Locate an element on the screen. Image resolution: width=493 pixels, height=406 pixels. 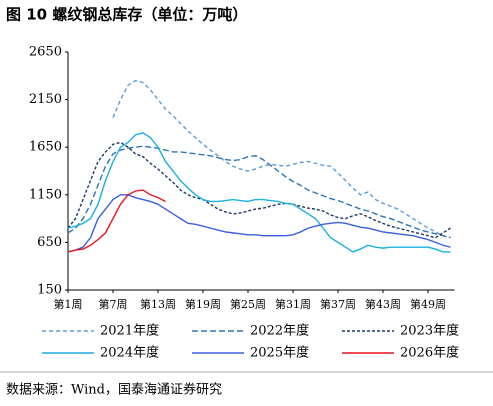
legend-label: 2021年度 is located at coordinates (129, 331).